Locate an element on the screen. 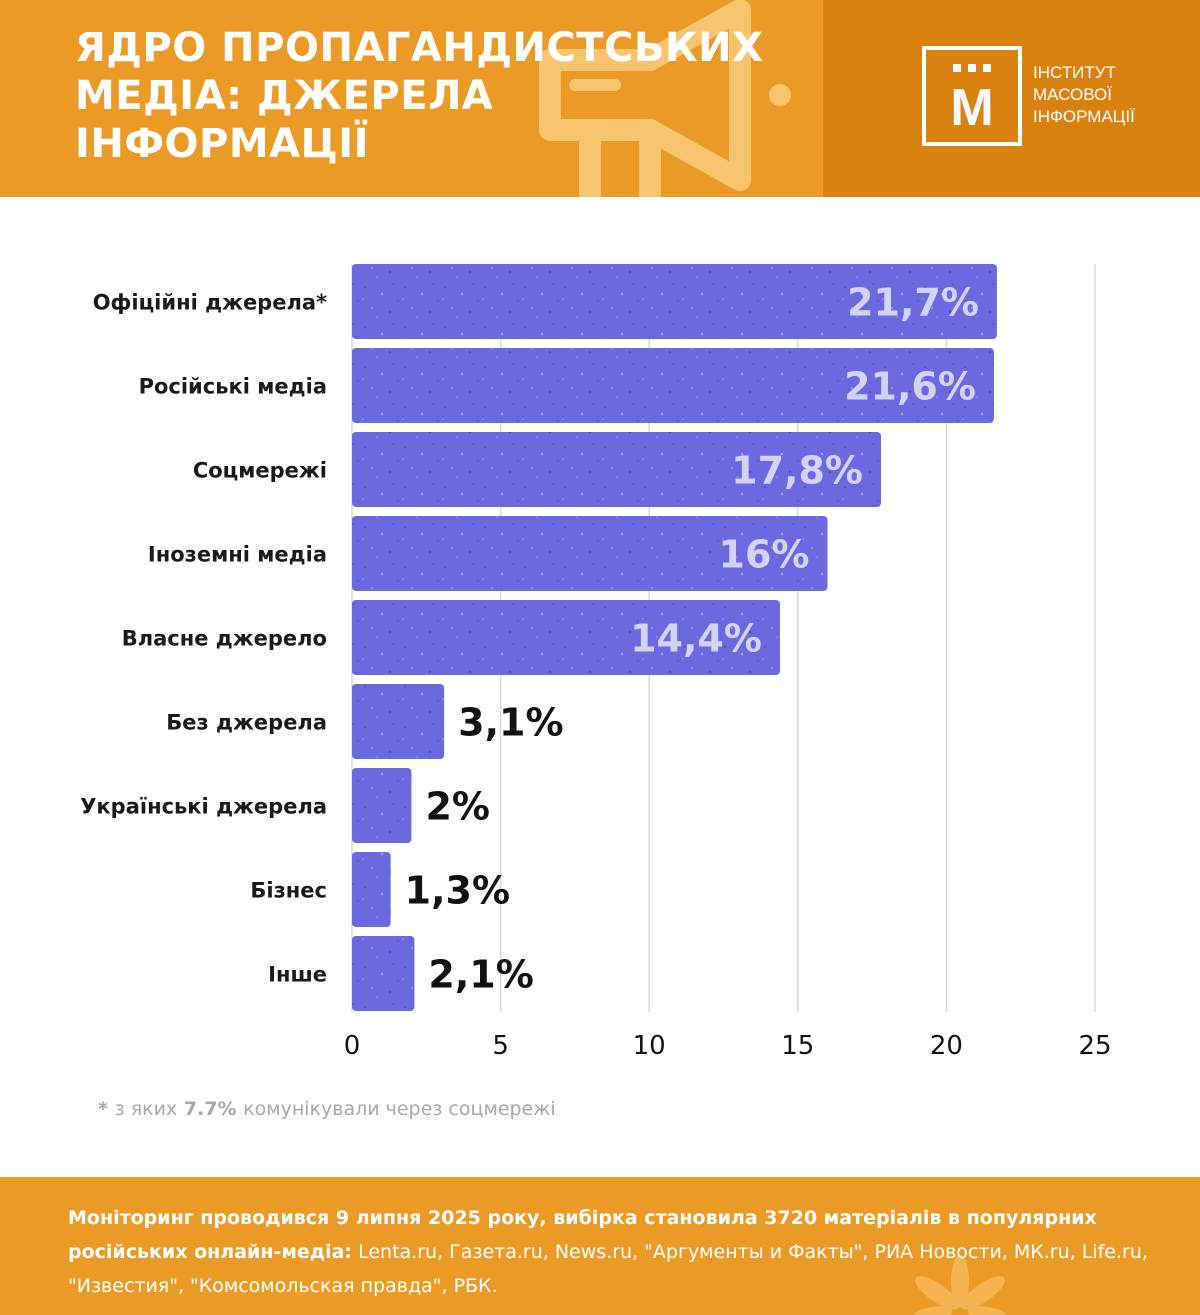  category-label: Офіційні джерела* is located at coordinates (210, 303).